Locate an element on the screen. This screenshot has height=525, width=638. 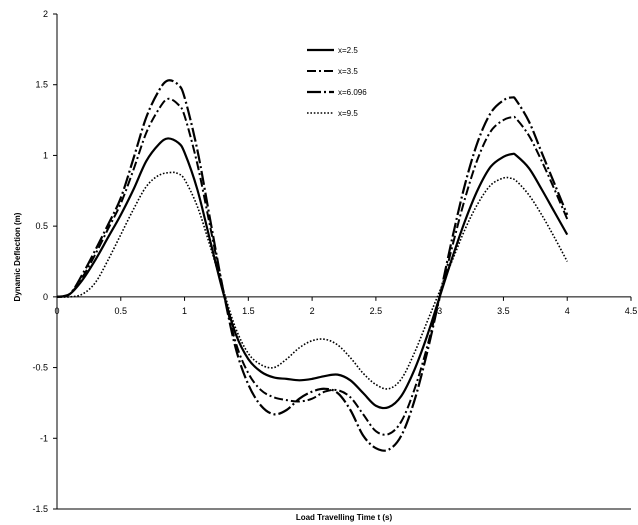
x-tick-label: 4.5 is located at coordinates (631, 311).